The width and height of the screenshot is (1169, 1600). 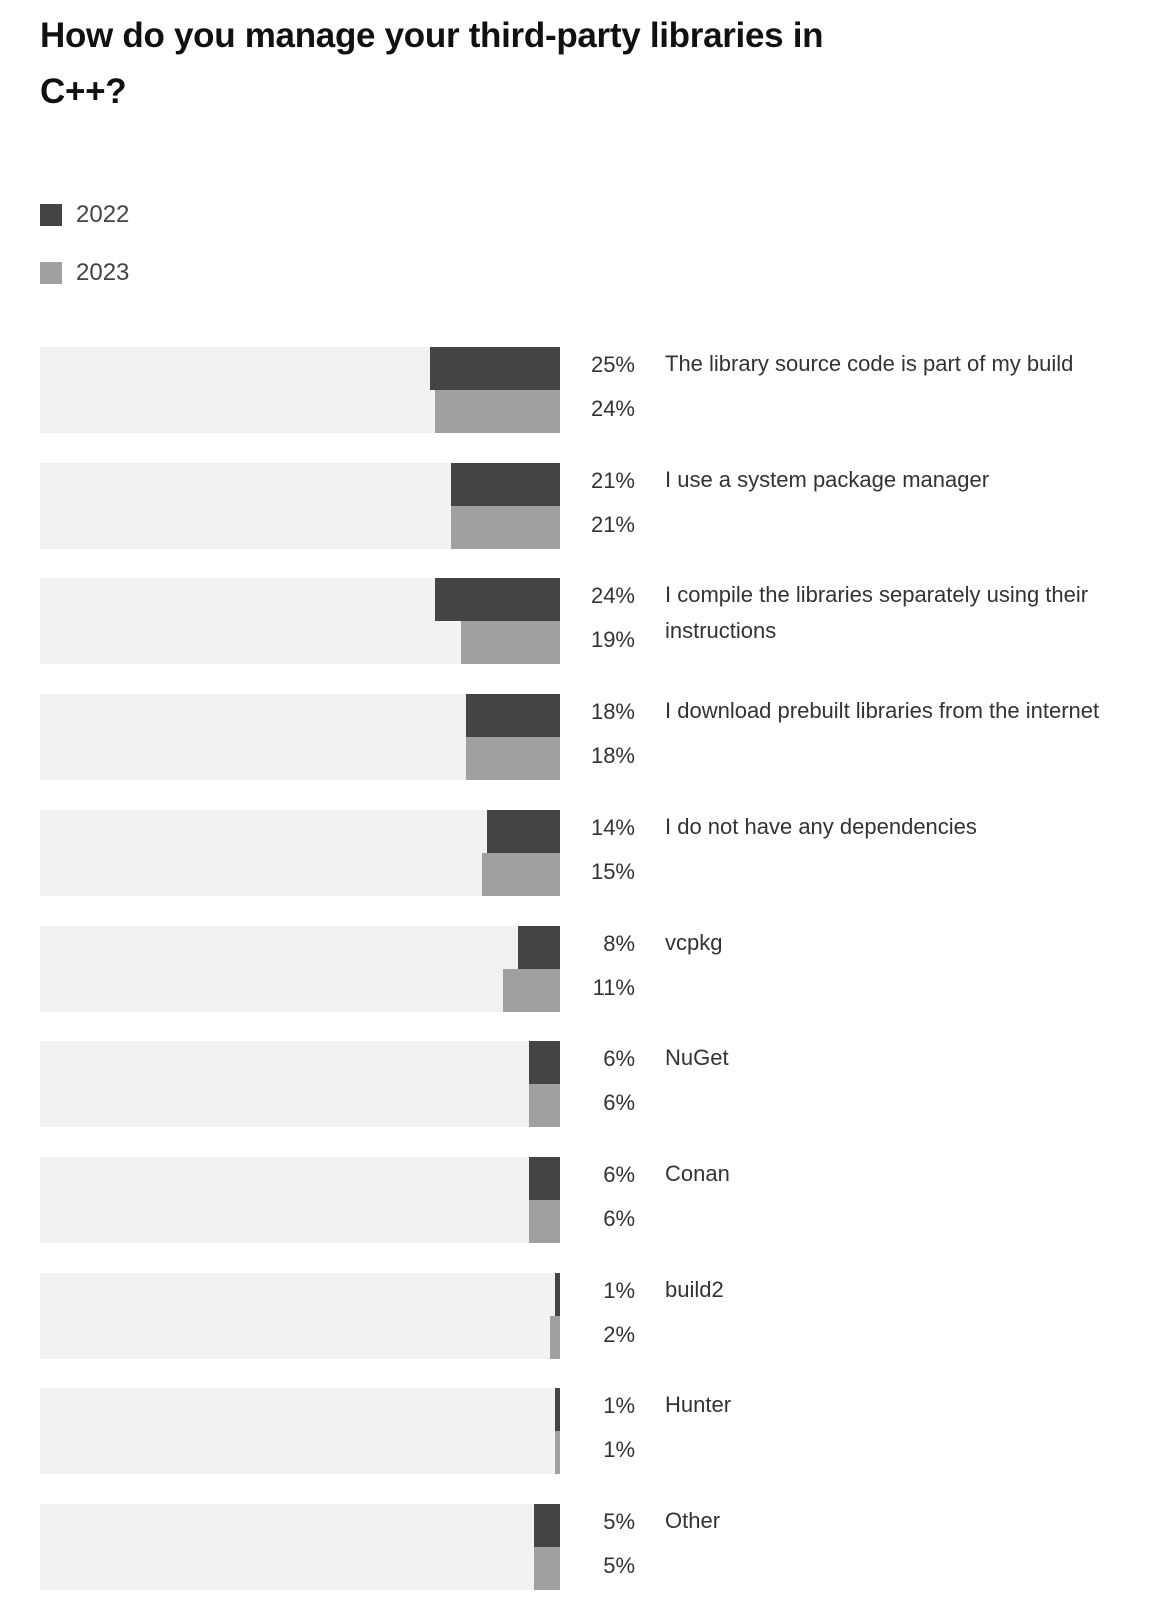 What do you see at coordinates (619, 1334) in the screenshot?
I see `value-label-2023: 2%` at bounding box center [619, 1334].